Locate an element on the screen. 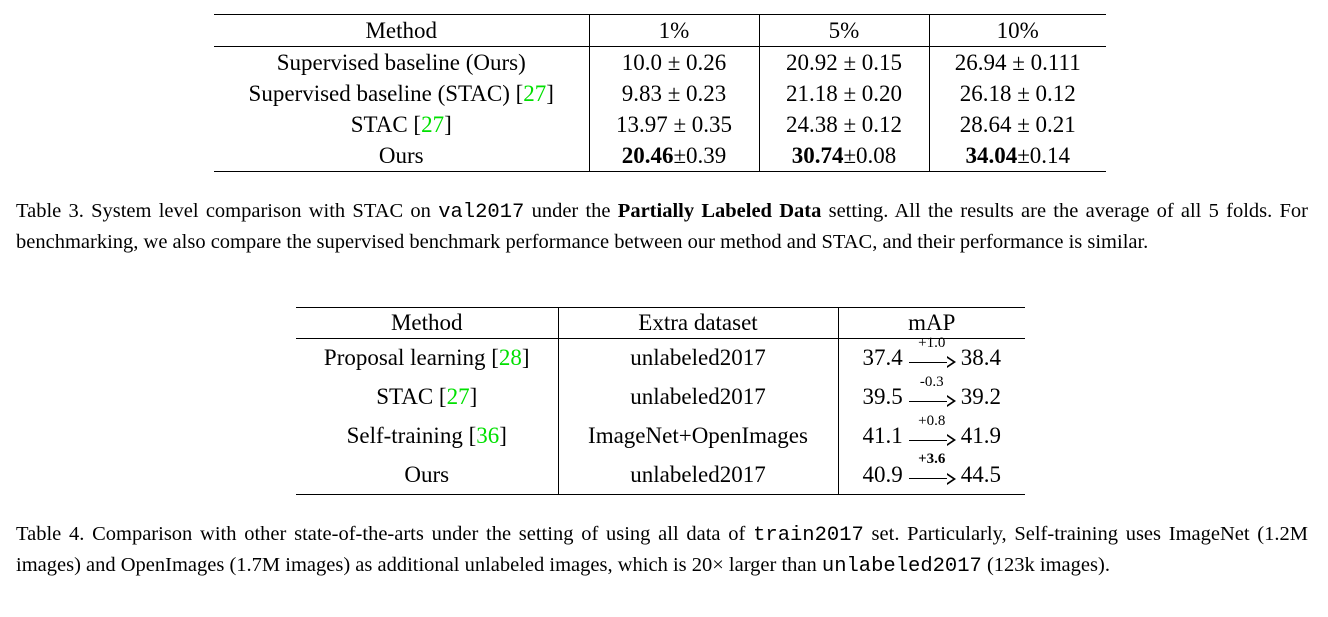 This screenshot has width=1328, height=617. method-cell: Supervised baseline (STAC) [27] is located at coordinates (401, 93).